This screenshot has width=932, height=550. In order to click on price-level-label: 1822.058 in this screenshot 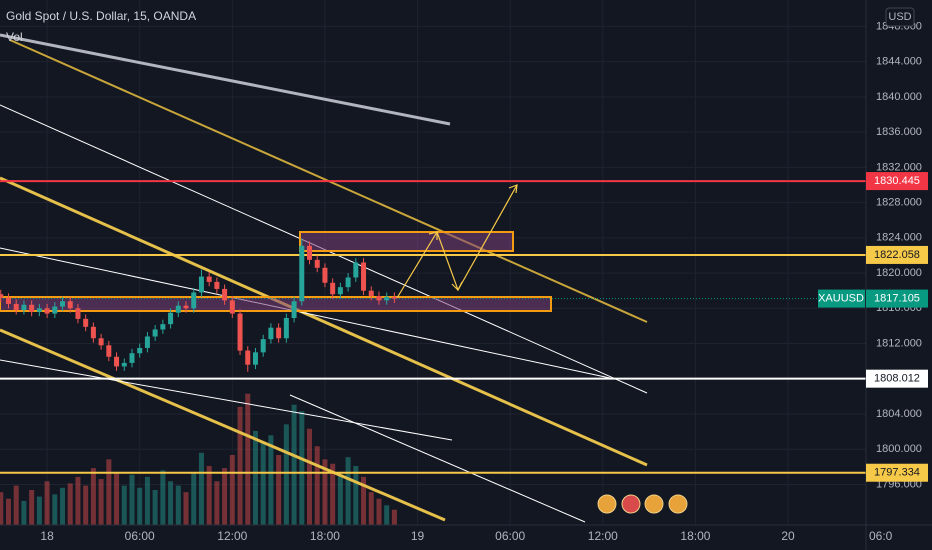, I will do `click(897, 255)`.